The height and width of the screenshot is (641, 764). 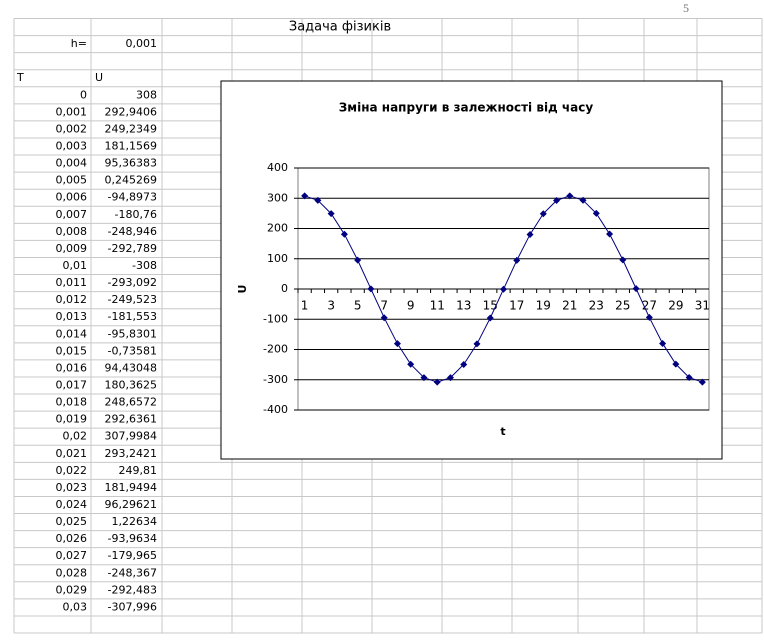 I want to click on y-tick-label: 200, so click(x=277, y=228).